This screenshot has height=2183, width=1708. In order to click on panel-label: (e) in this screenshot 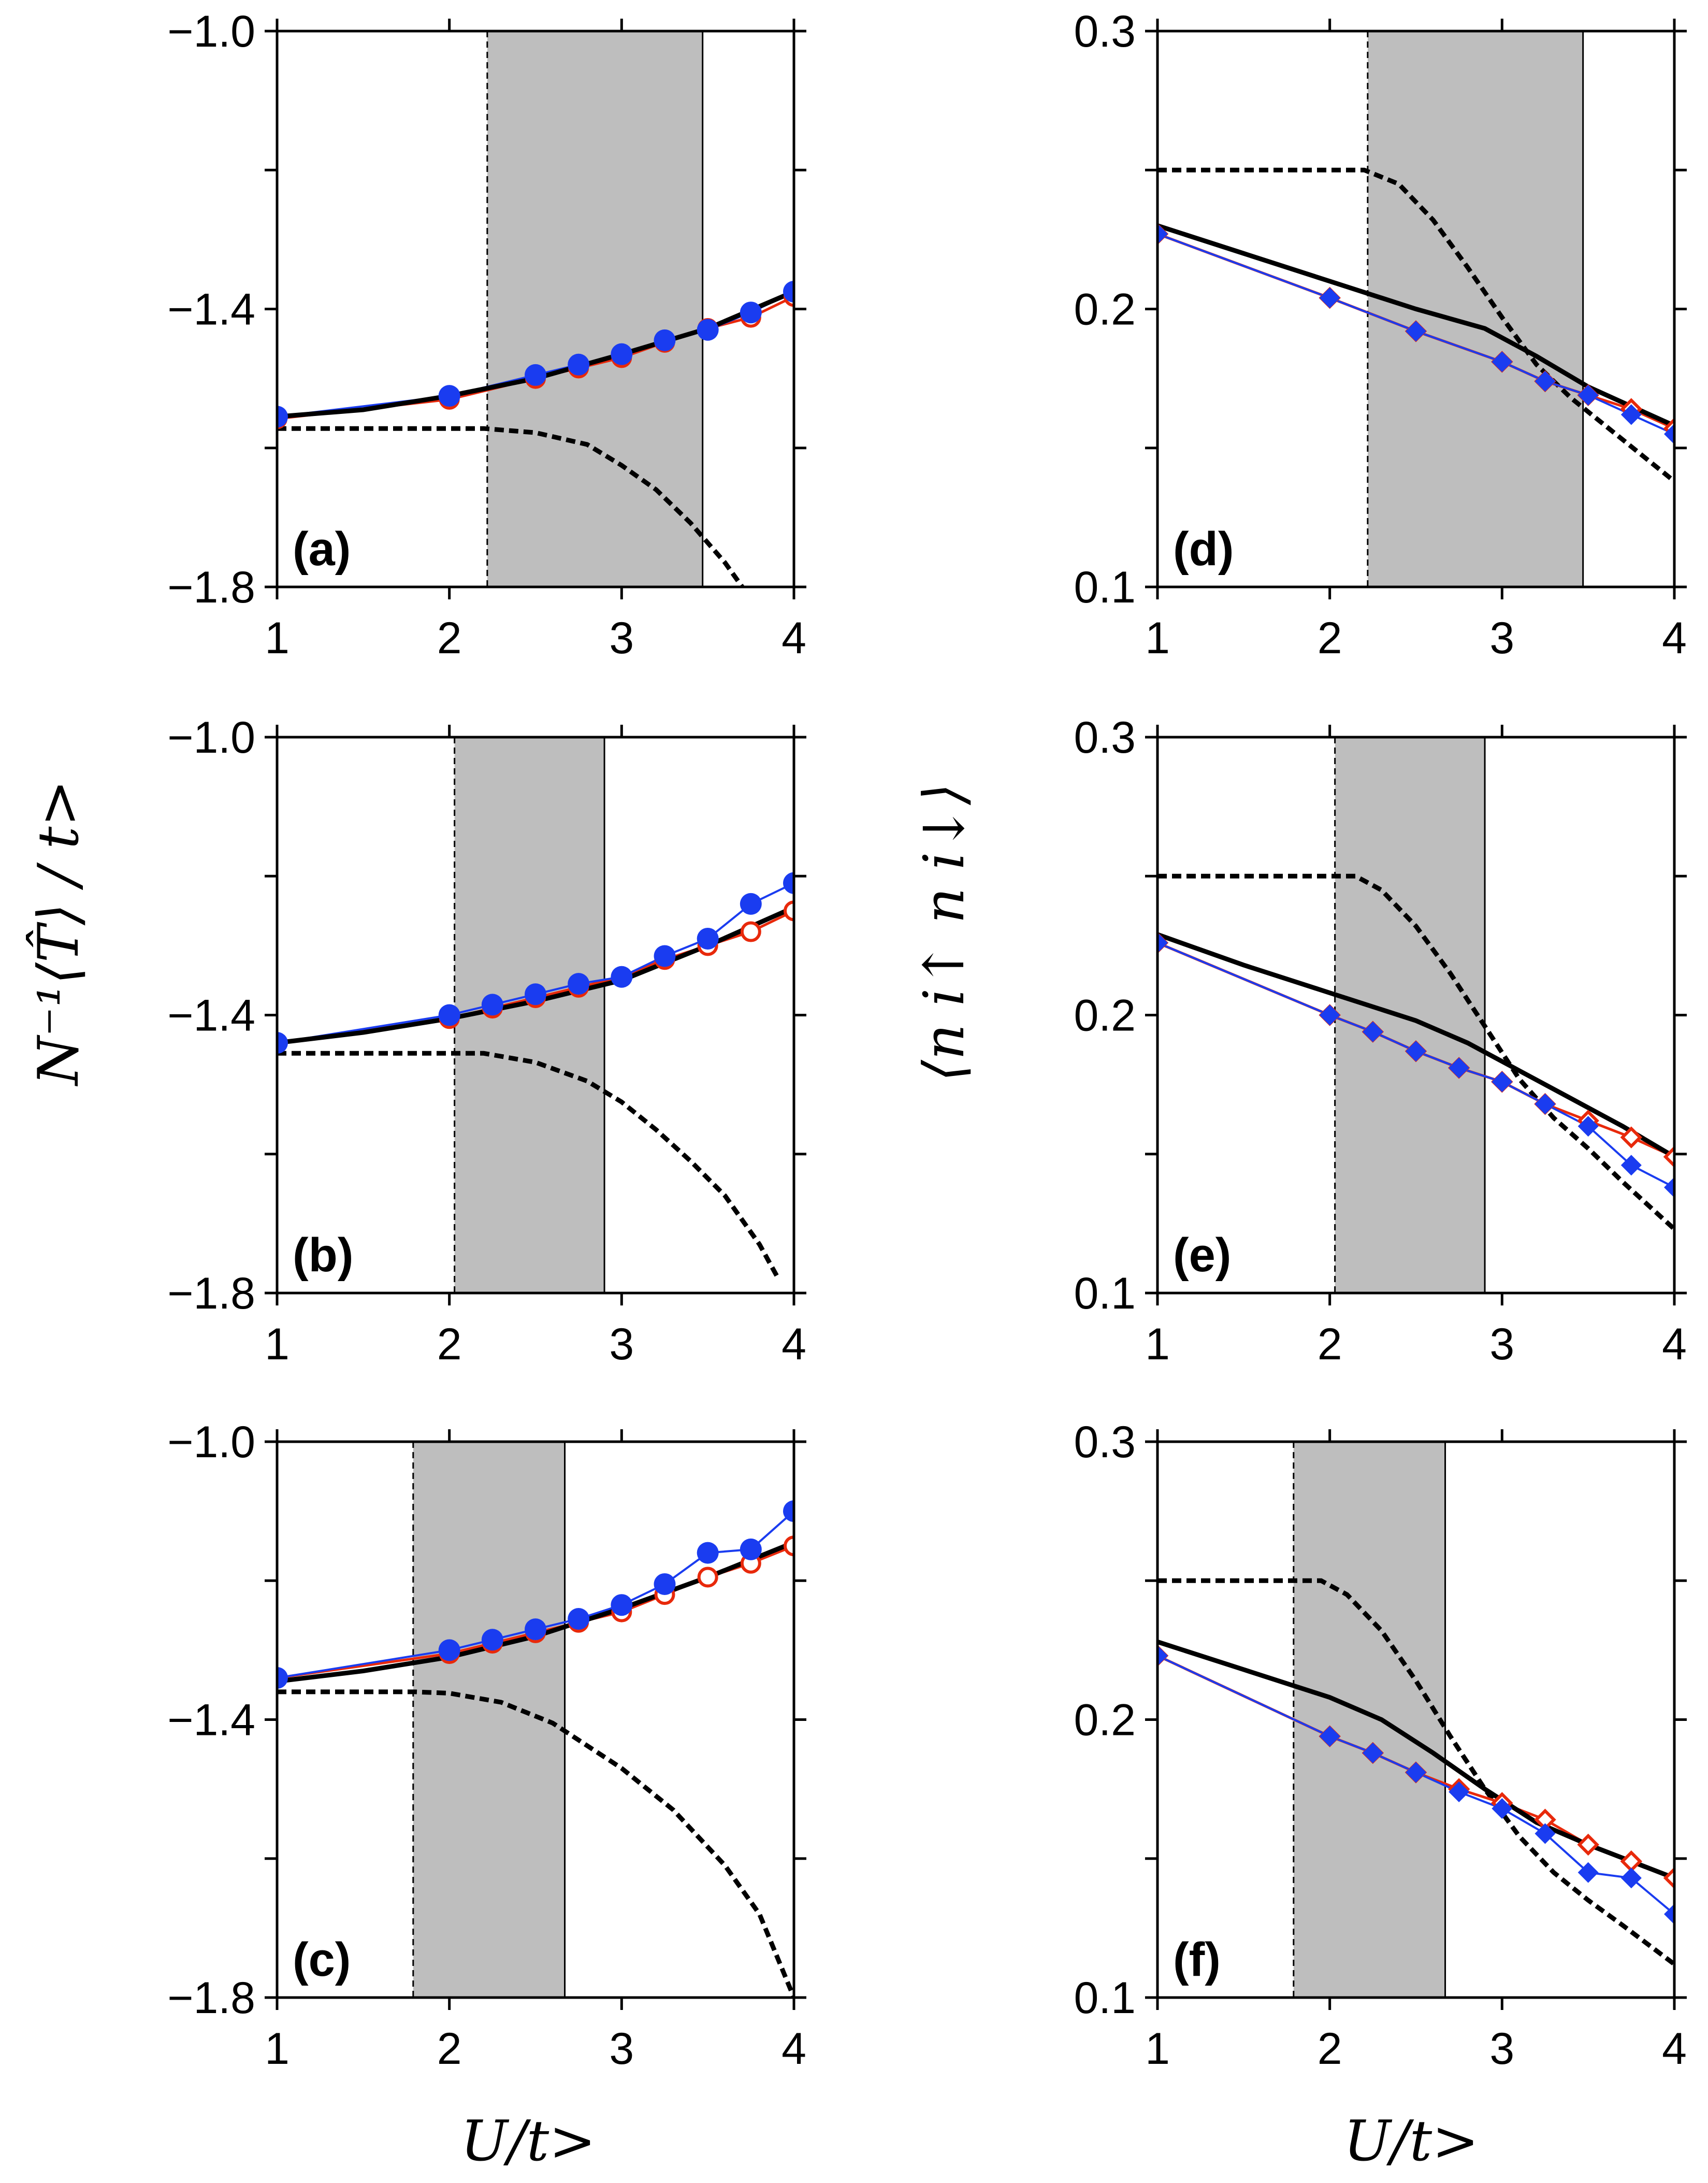, I will do `click(1202, 1256)`.